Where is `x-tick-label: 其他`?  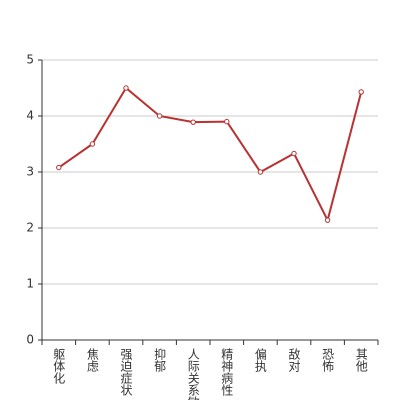 x-tick-label: 其他 is located at coordinates (361, 360).